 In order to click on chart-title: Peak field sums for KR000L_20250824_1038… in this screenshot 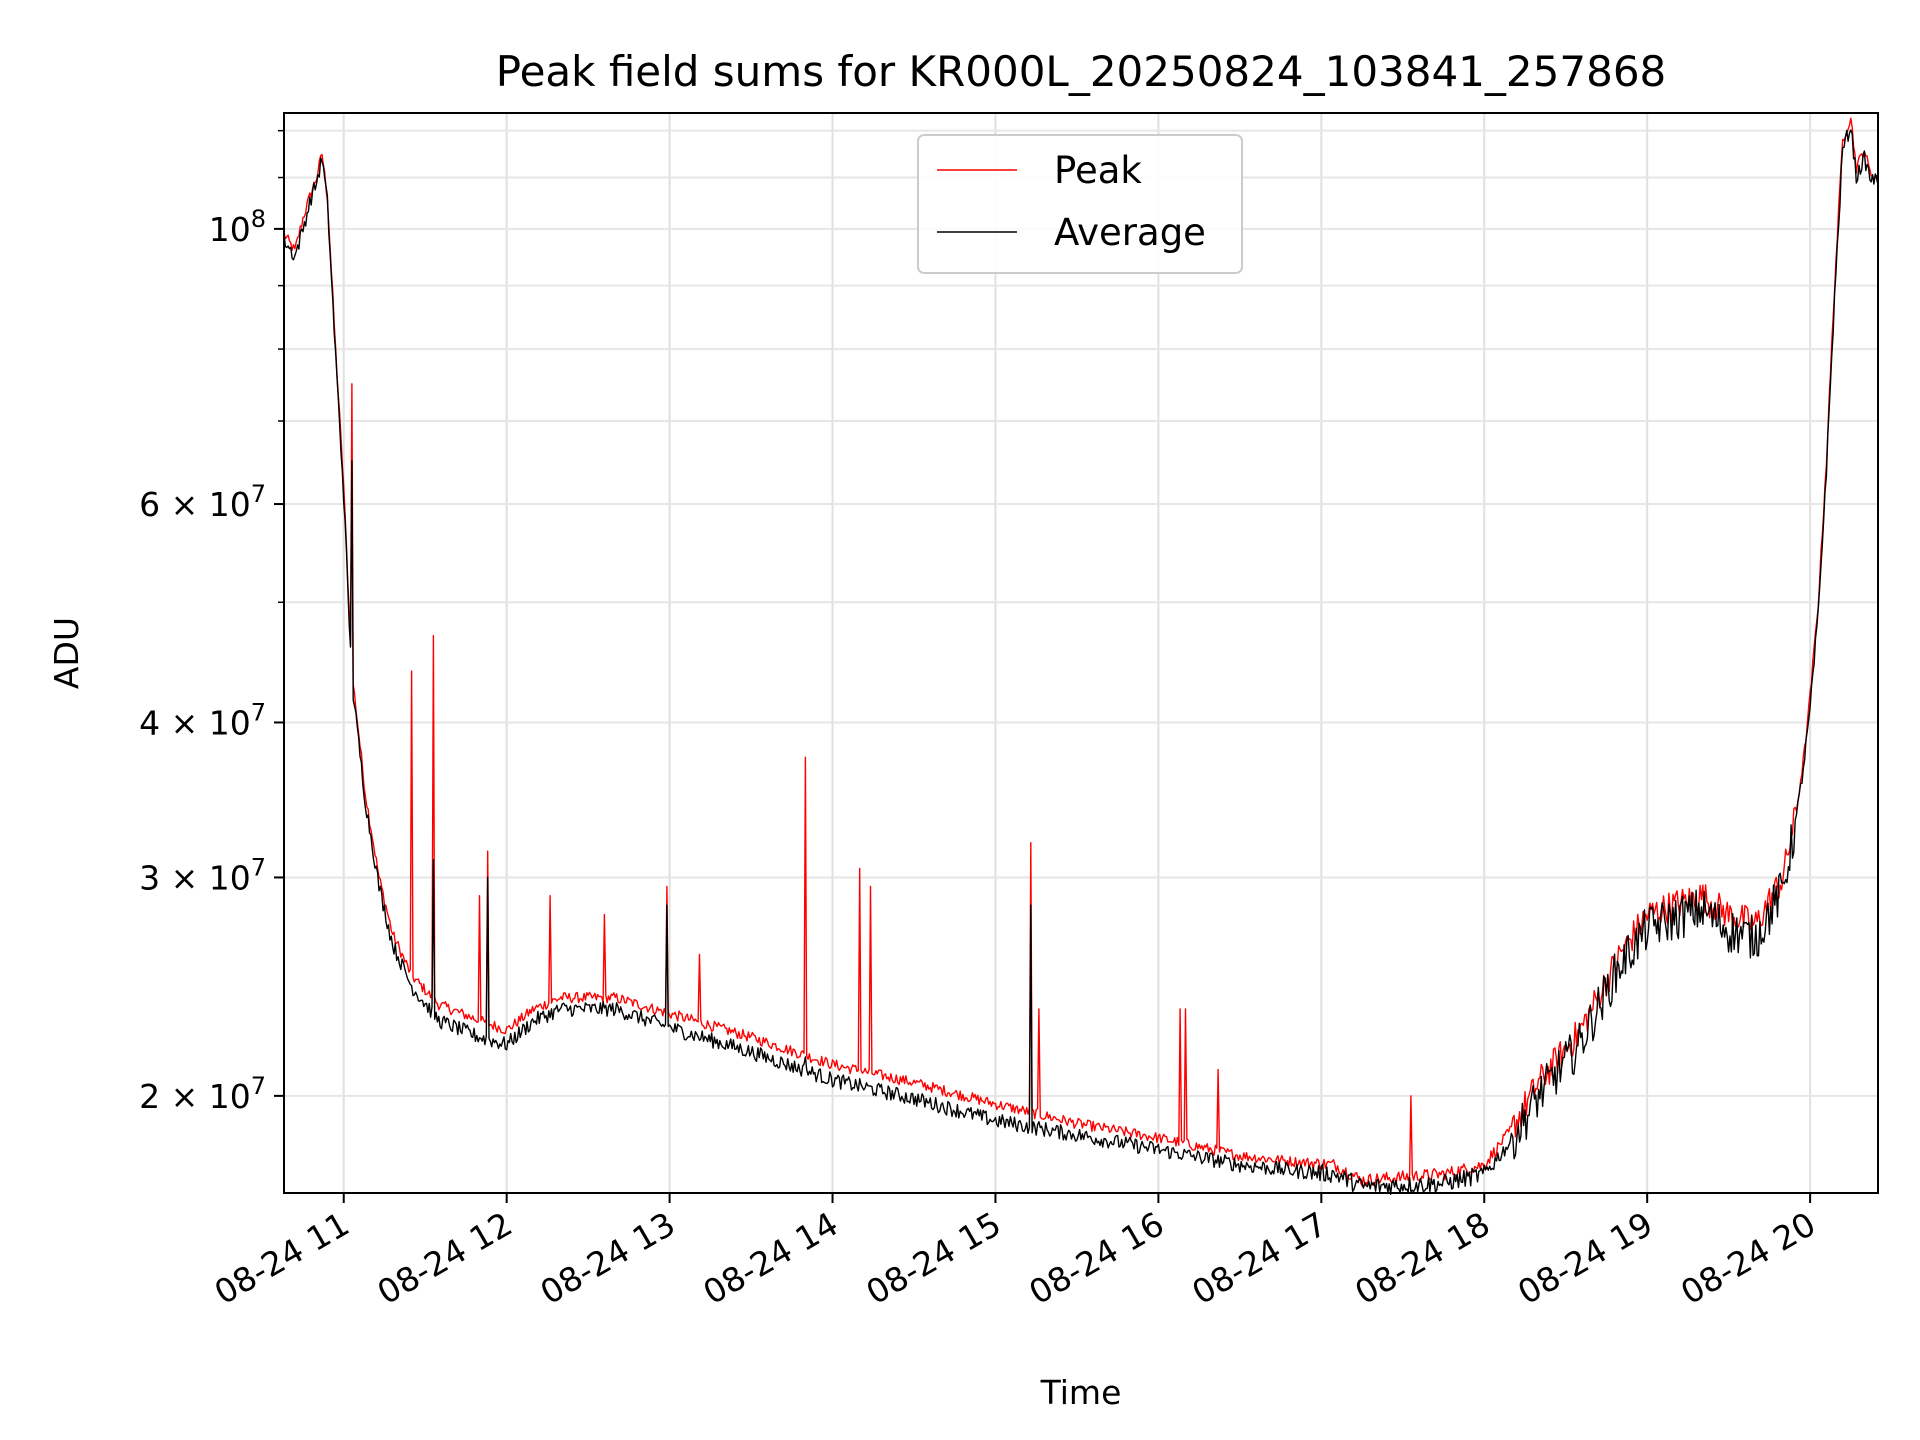, I will do `click(1081, 71)`.